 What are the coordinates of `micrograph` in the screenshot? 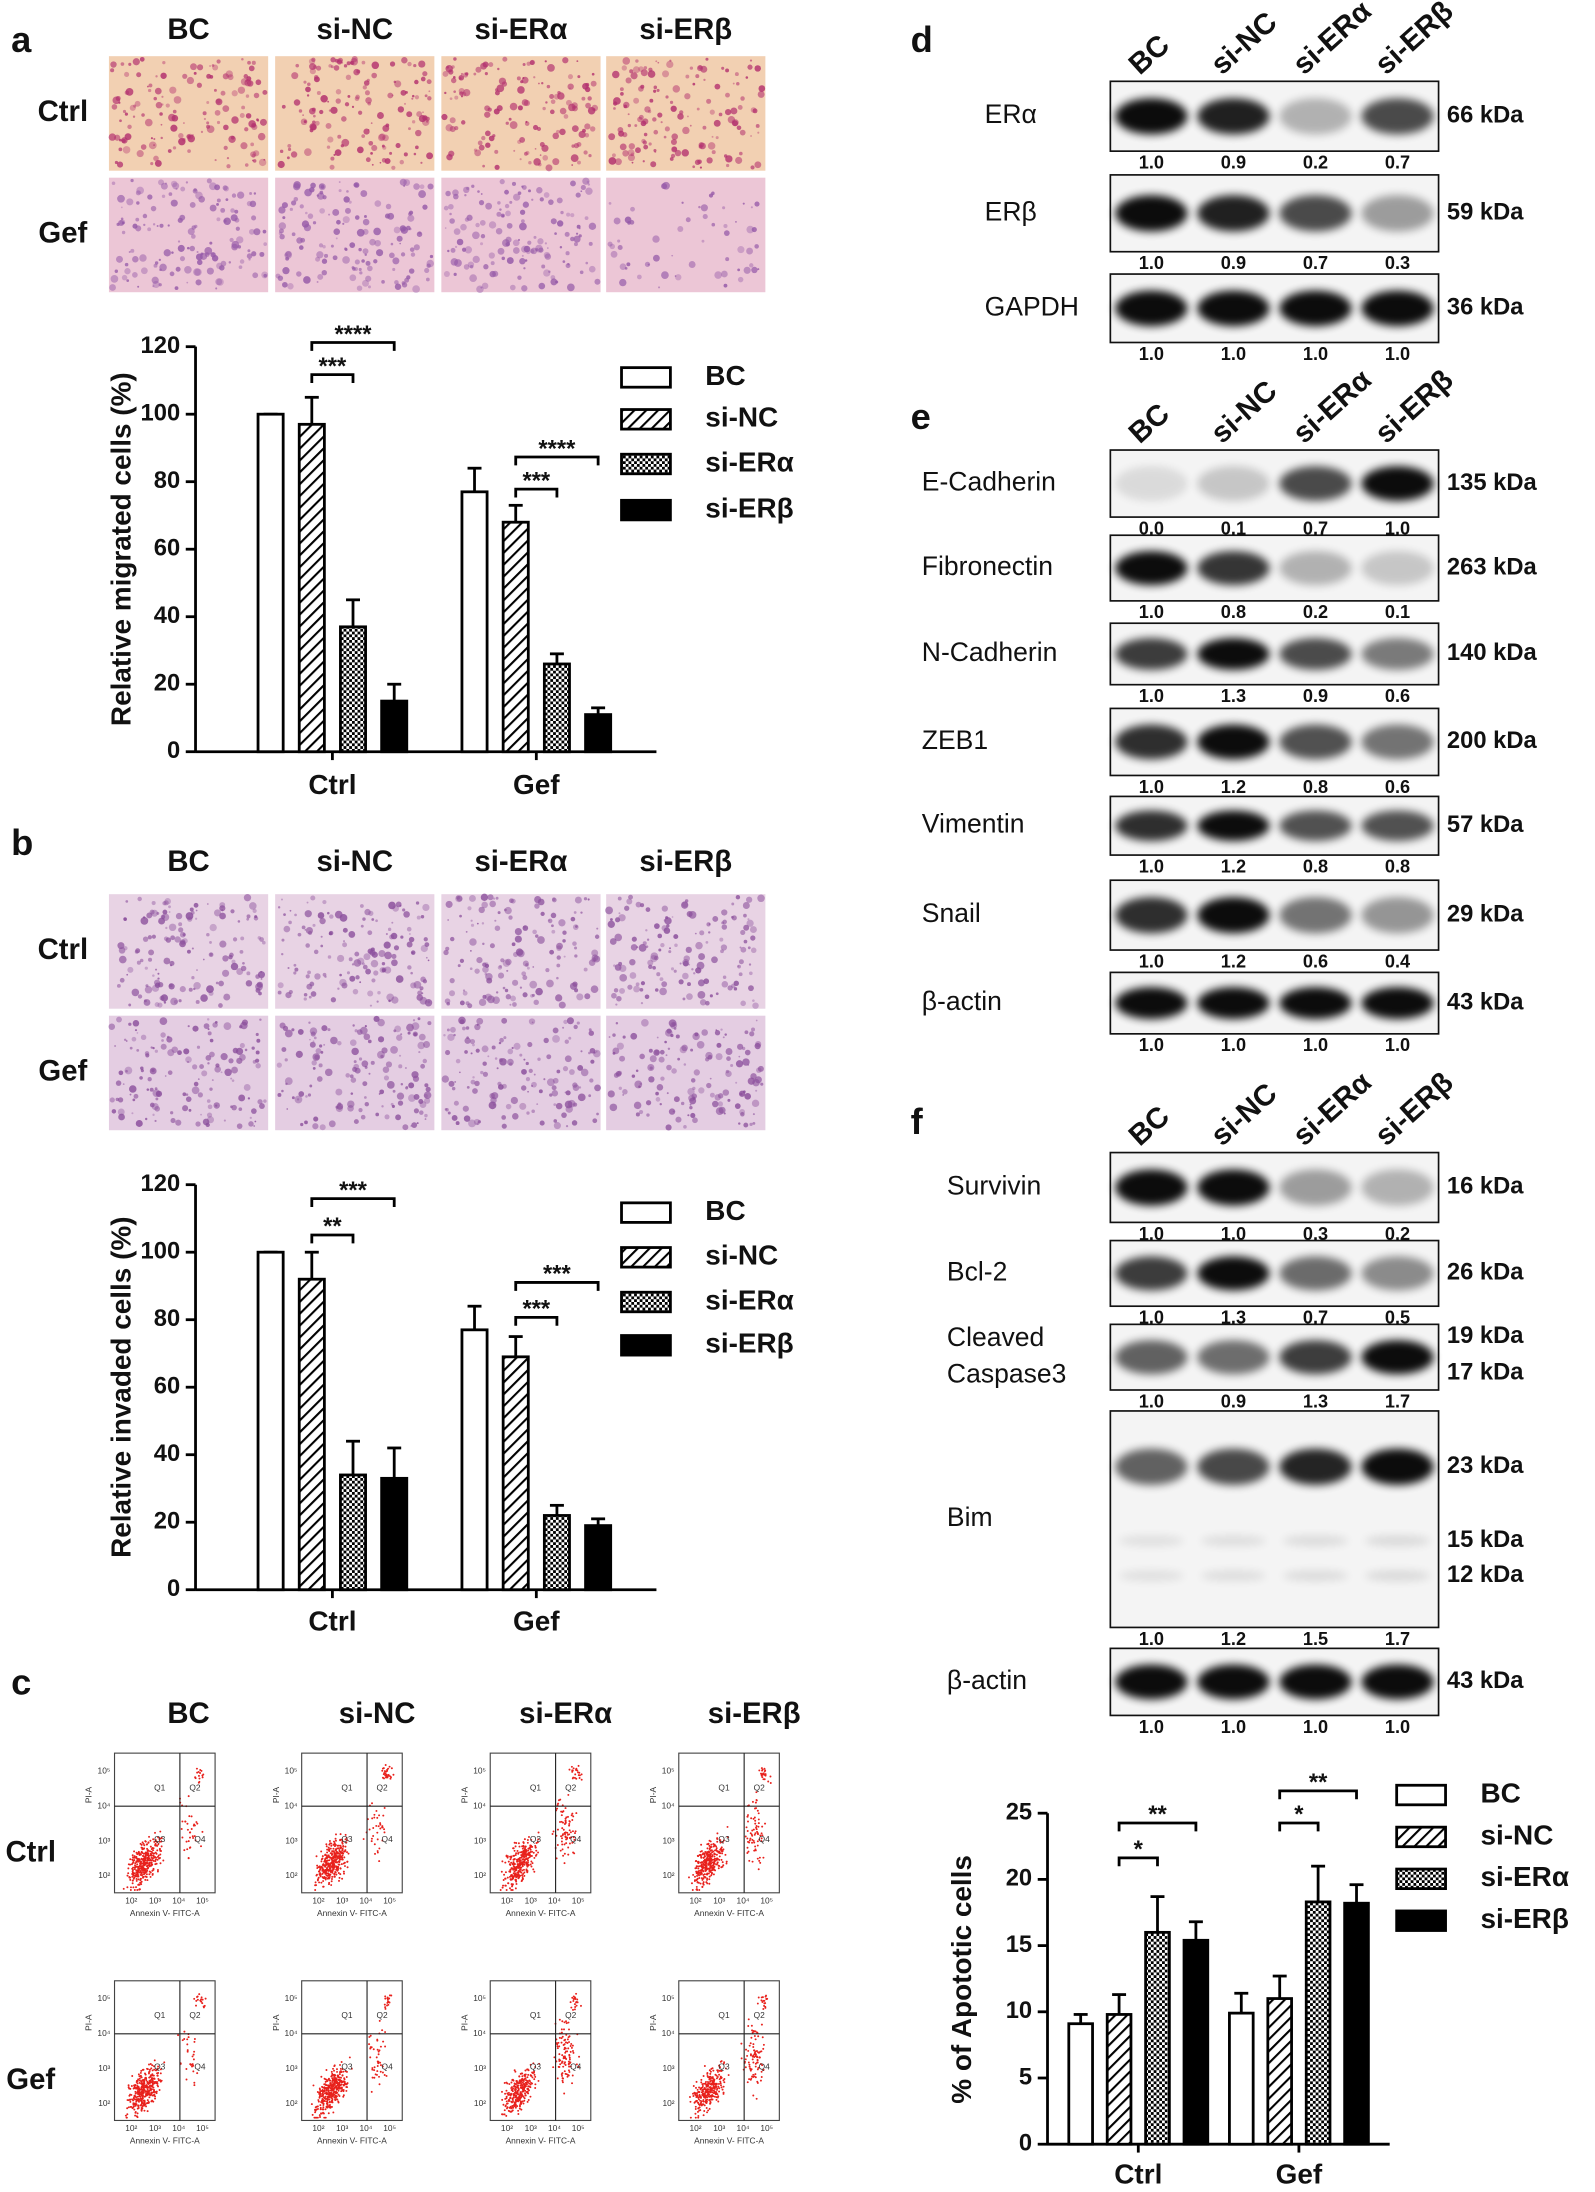 It's located at (685, 1073).